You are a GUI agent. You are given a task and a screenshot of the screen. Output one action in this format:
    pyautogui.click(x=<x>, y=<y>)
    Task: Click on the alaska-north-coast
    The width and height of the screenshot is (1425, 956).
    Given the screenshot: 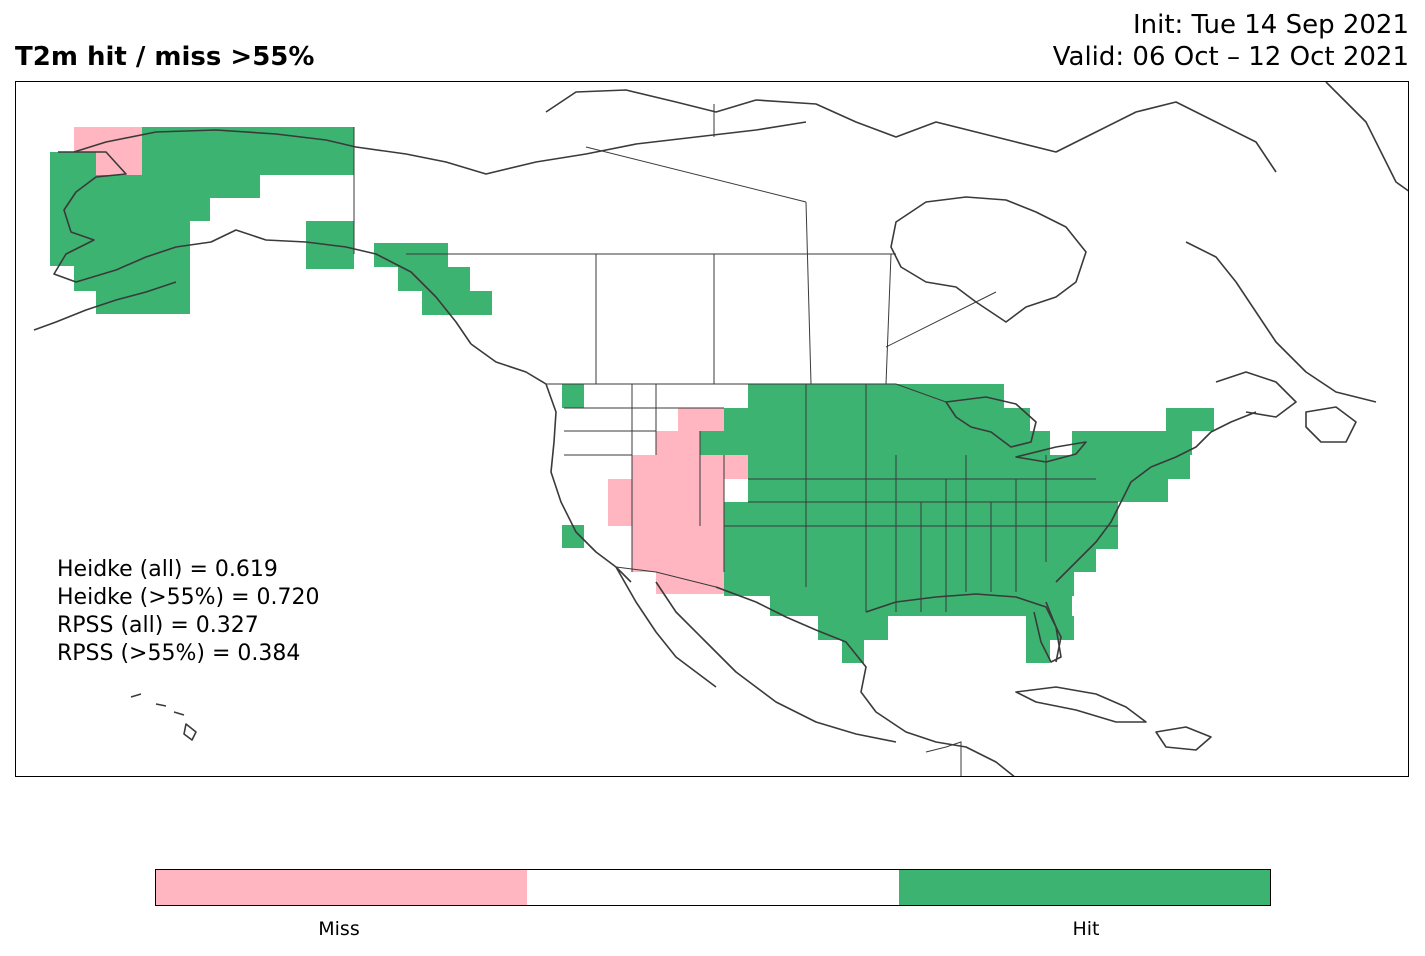 What is the action you would take?
    pyautogui.click(x=240, y=142)
    